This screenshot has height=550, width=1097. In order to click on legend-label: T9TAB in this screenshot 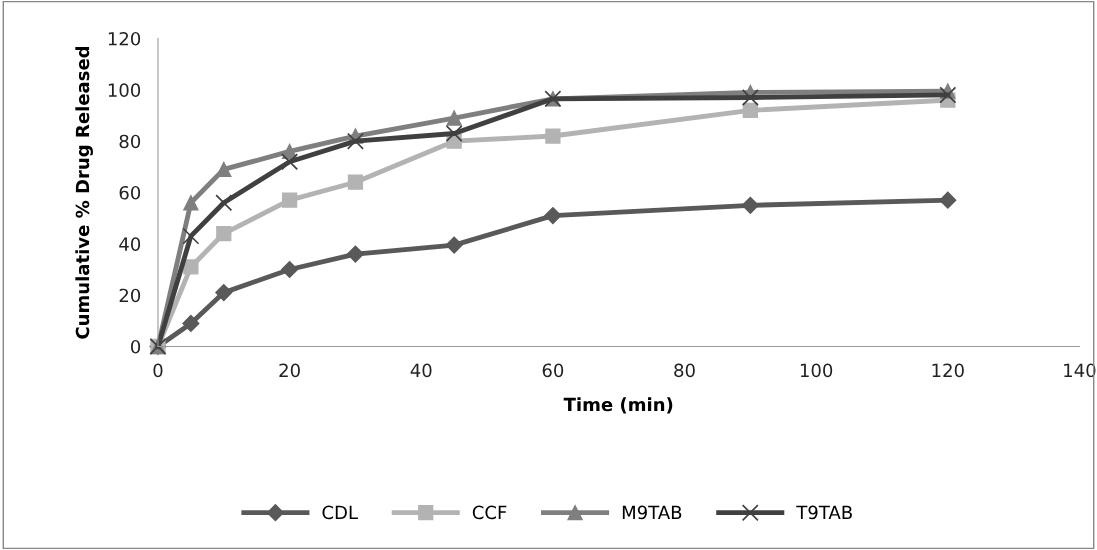, I will do `click(824, 512)`.